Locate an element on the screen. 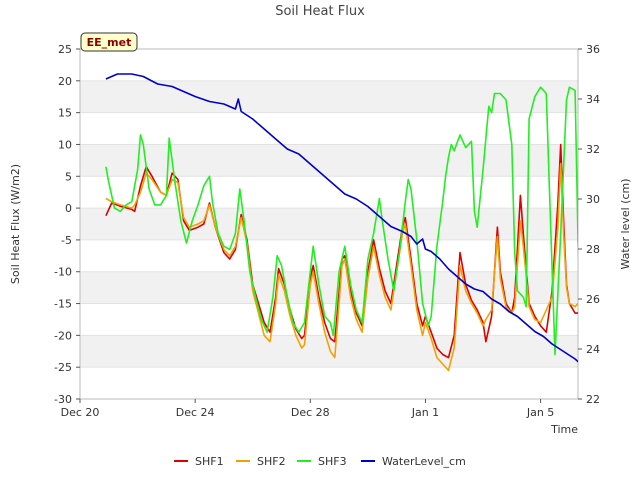 The image size is (640, 480). y-right-tick-label: 26 is located at coordinates (593, 299).